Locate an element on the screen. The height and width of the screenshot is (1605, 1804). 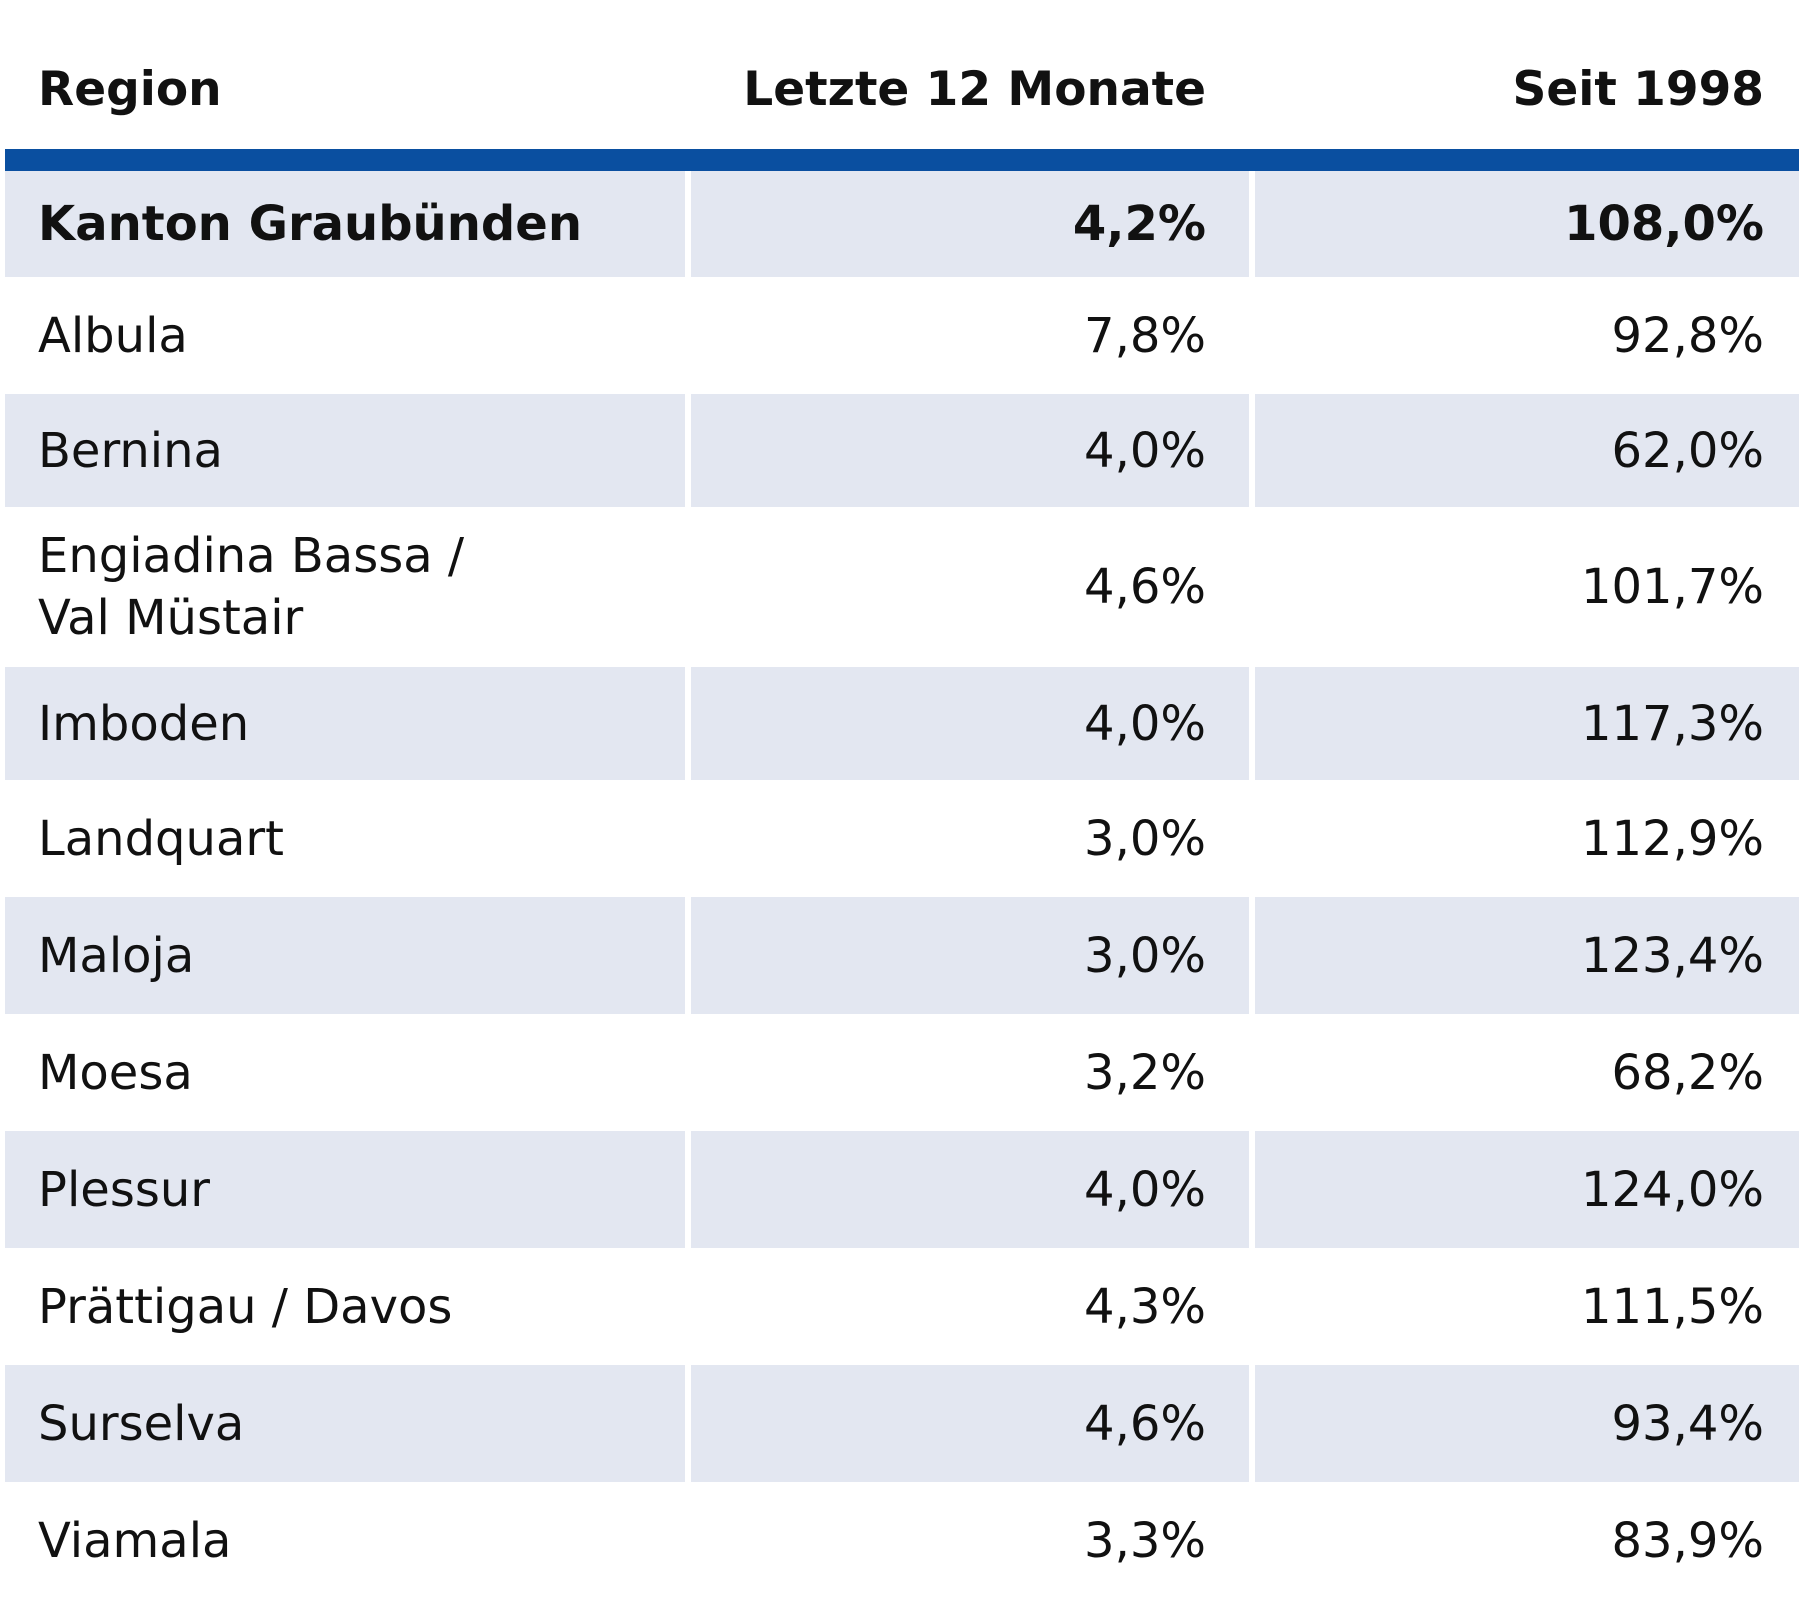
region-cell: Prättigau / Davos is located at coordinates (245, 1307).